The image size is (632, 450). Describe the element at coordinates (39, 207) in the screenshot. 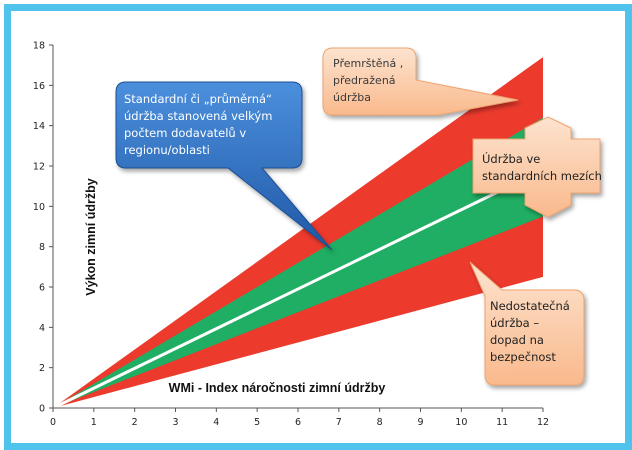

I see `y-tick-label: 10` at that location.